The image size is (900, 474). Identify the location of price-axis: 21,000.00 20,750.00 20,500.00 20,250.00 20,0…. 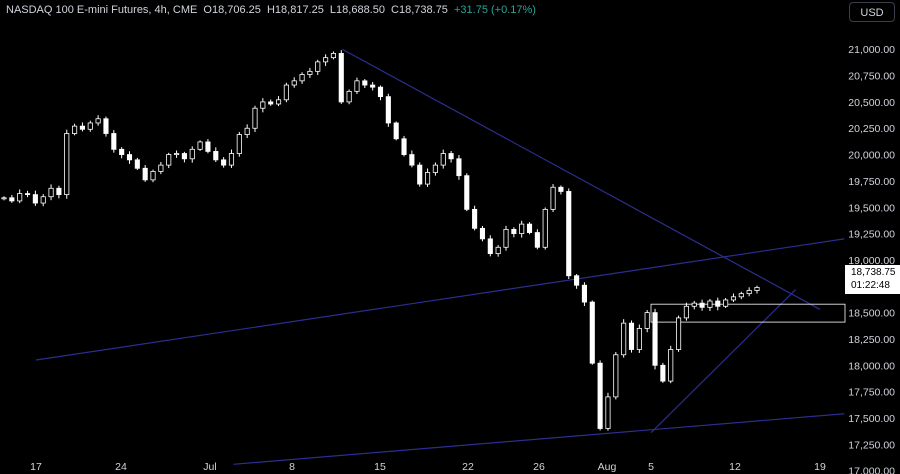
(871, 259).